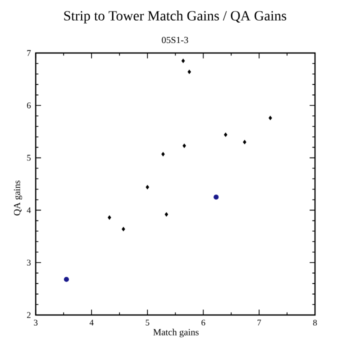 The image size is (350, 350). Describe the element at coordinates (175, 17) in the screenshot. I see `chart-title: Strip to Tower Match Gains / QA Gains` at that location.